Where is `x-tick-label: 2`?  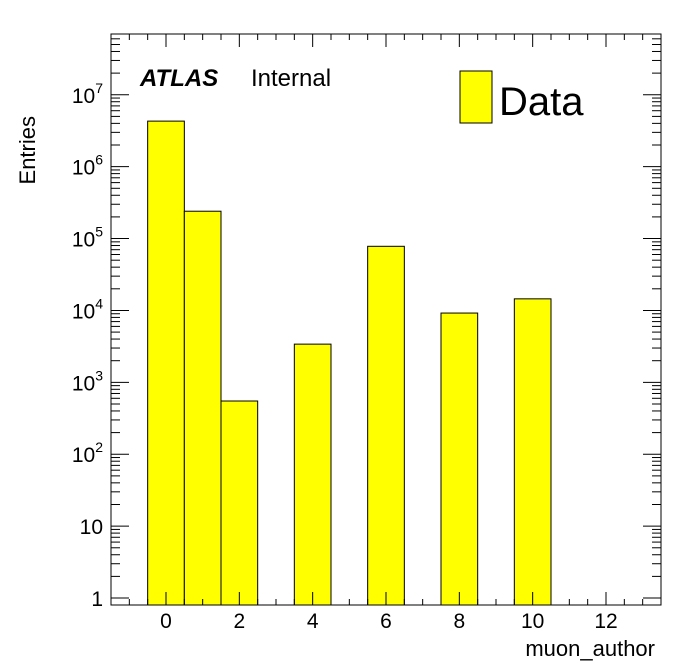
x-tick-label: 2 is located at coordinates (239, 621).